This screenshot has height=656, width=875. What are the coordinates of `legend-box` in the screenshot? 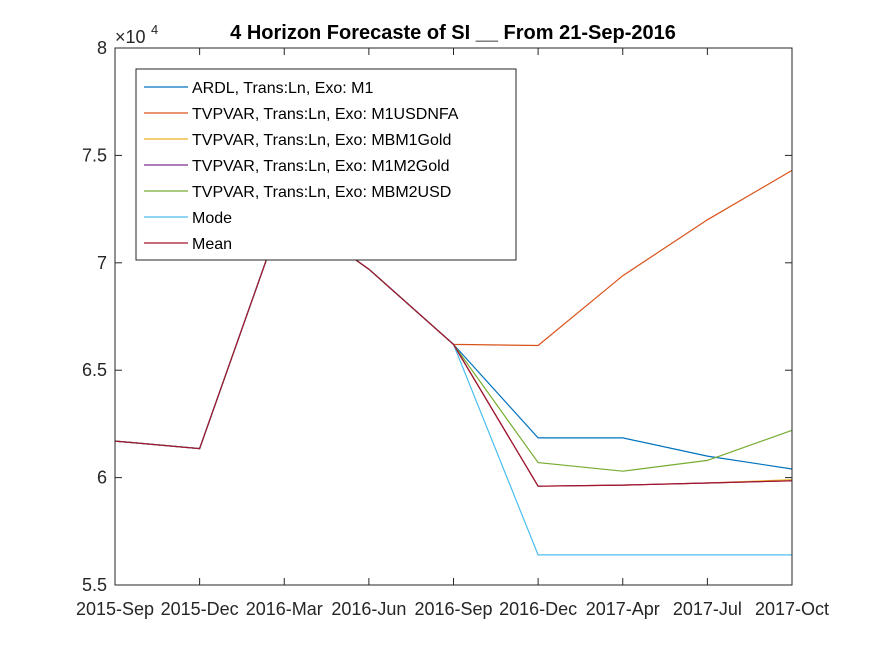 It's located at (326, 164).